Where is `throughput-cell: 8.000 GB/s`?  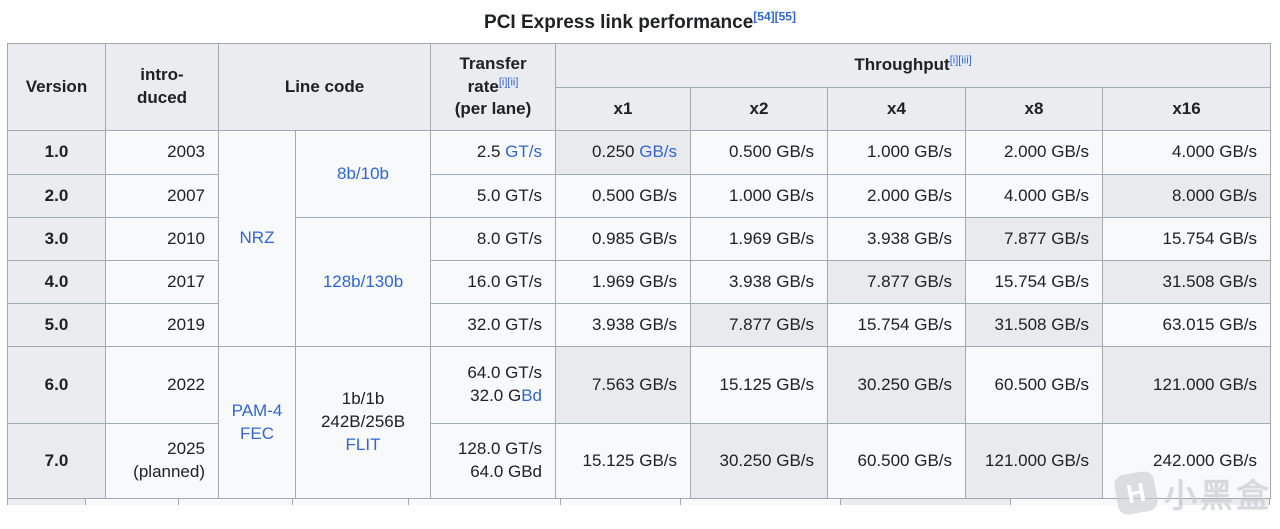 throughput-cell: 8.000 GB/s is located at coordinates (1187, 196).